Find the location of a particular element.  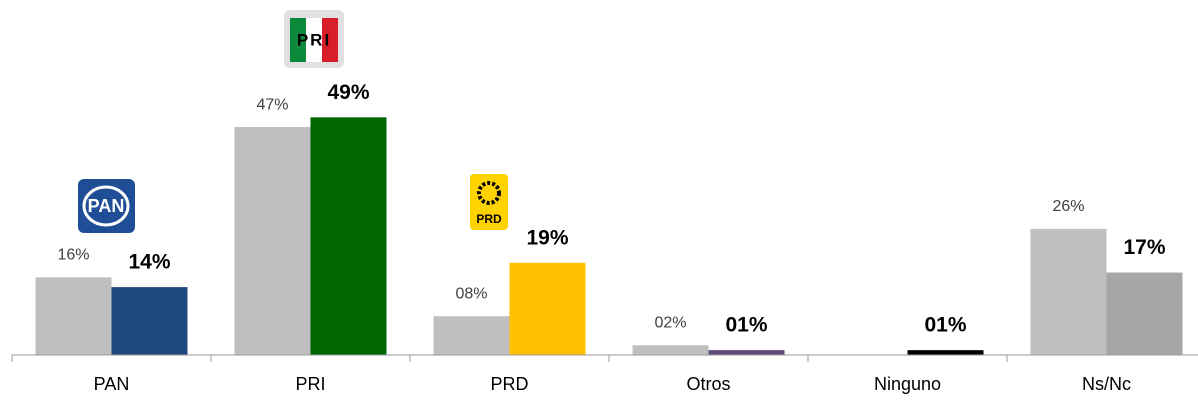

pri-logo-white is located at coordinates (314, 40).